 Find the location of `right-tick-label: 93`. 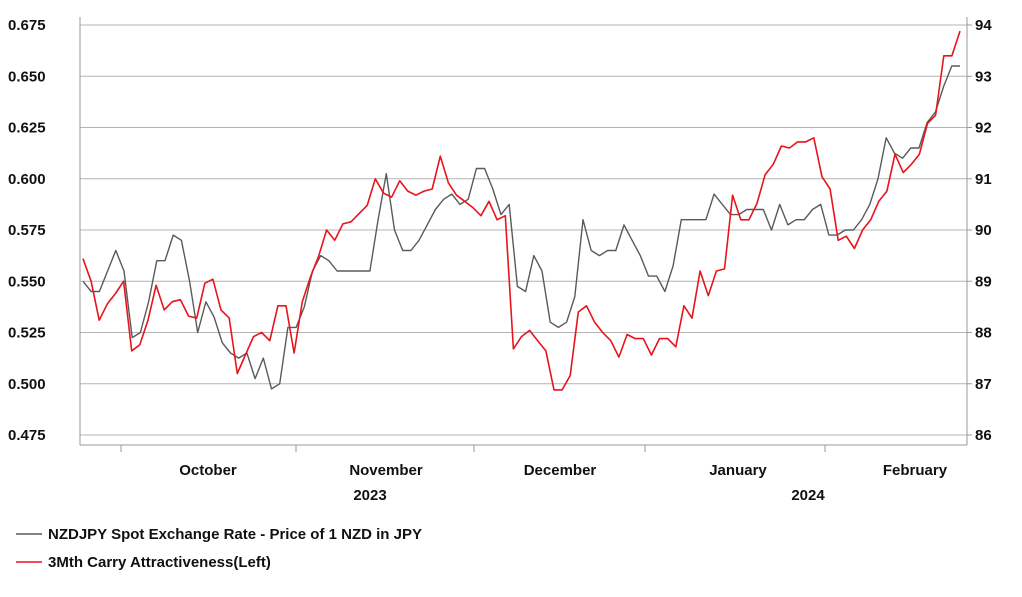

right-tick-label: 93 is located at coordinates (983, 76).